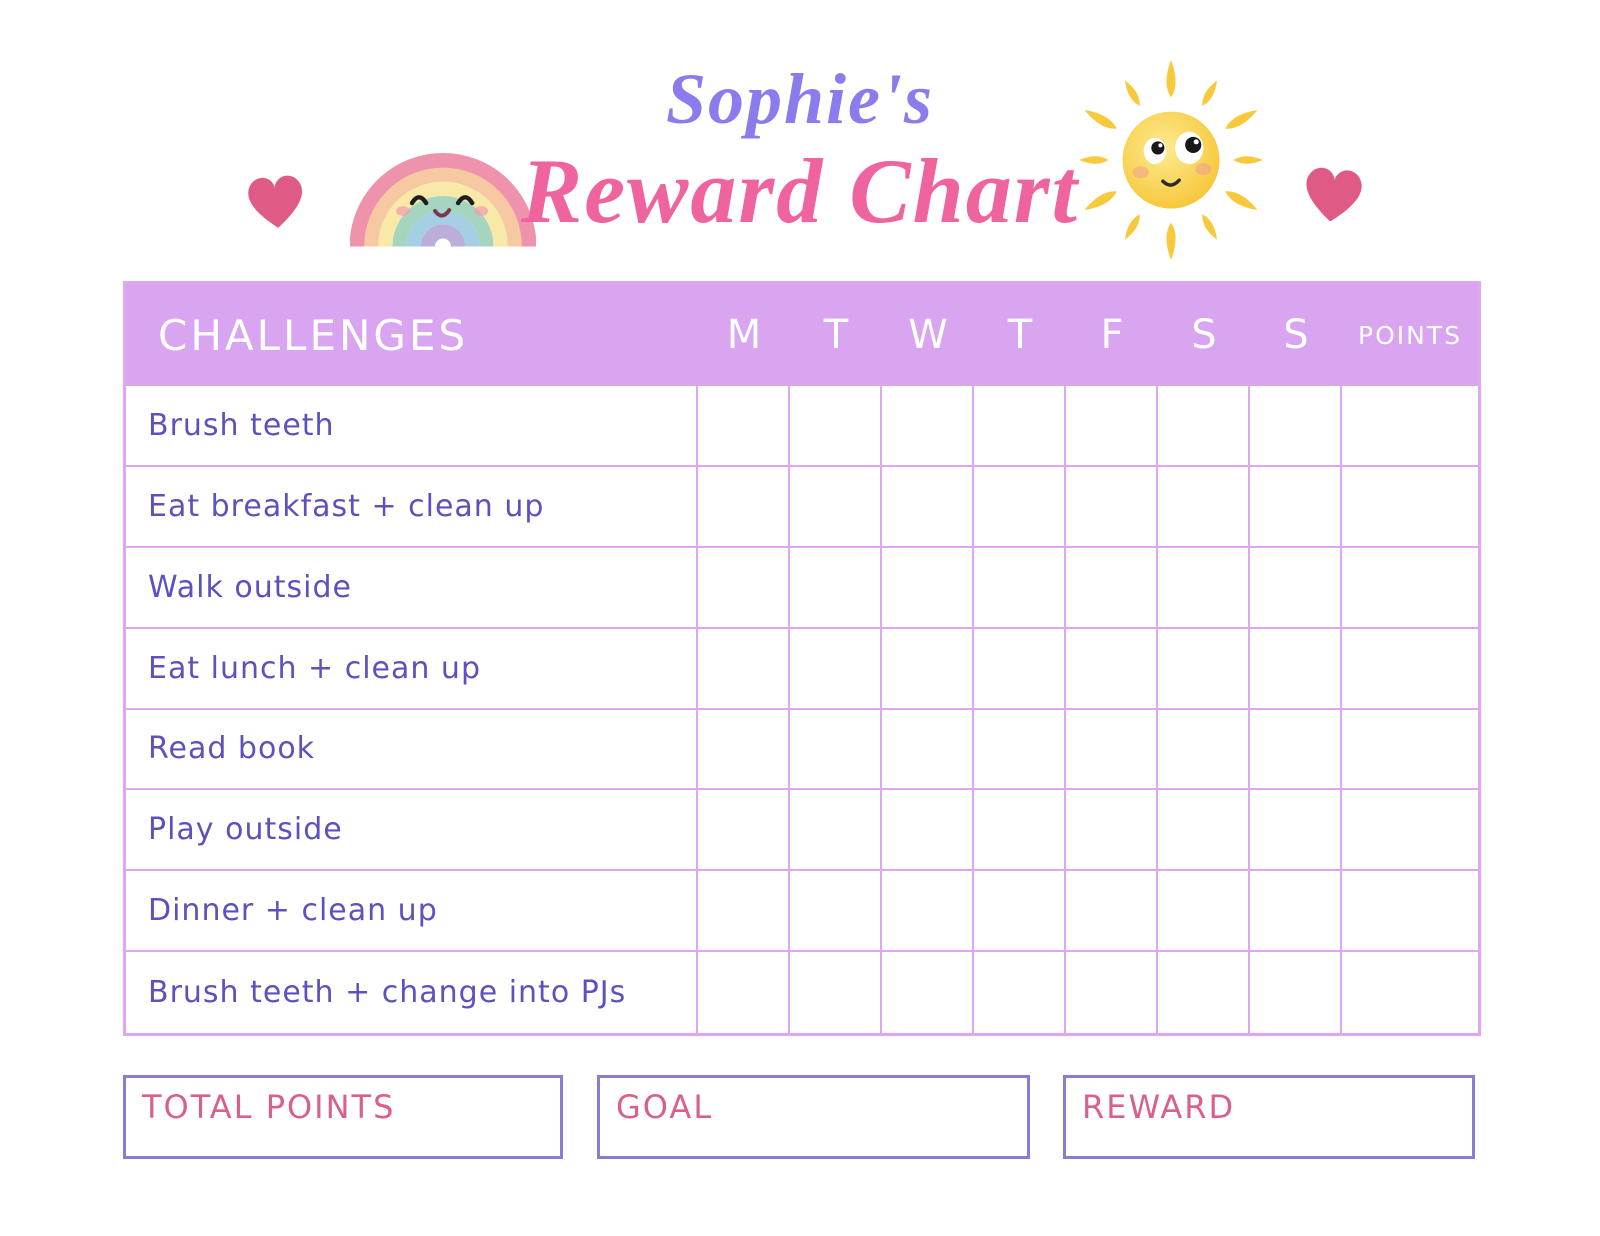  What do you see at coordinates (1269, 1117) in the screenshot?
I see `reward-box: REWARD` at bounding box center [1269, 1117].